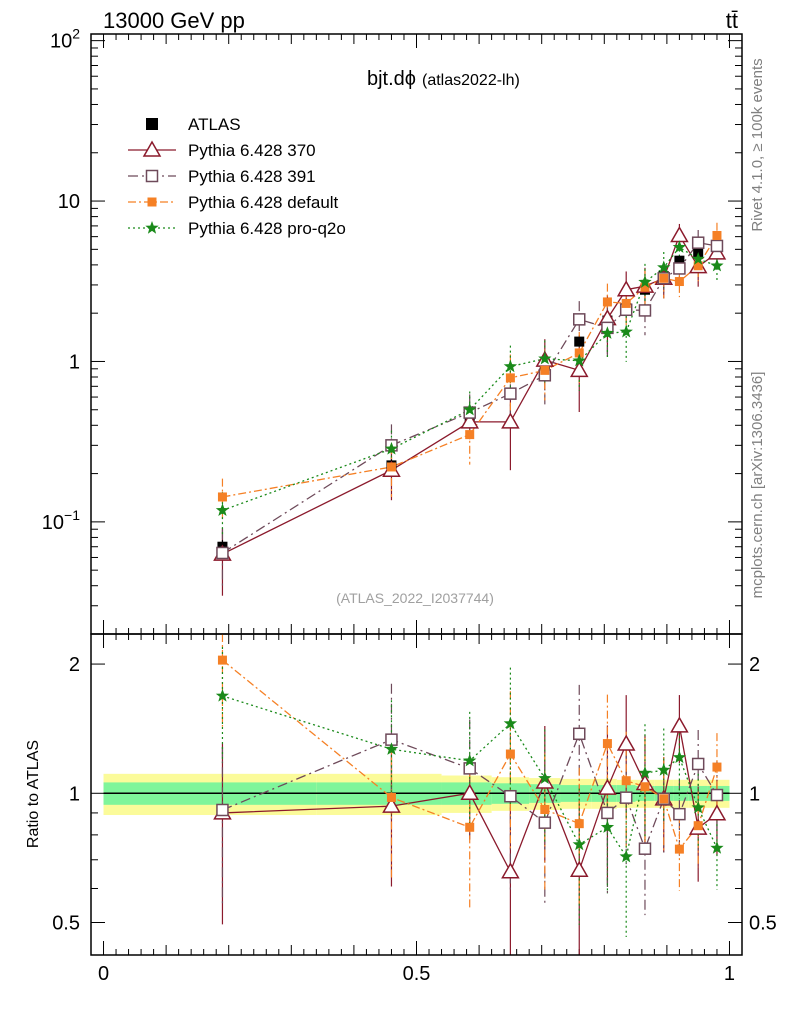  What do you see at coordinates (174, 20) in the screenshot?
I see `energy-label: 13000 GeV pp` at bounding box center [174, 20].